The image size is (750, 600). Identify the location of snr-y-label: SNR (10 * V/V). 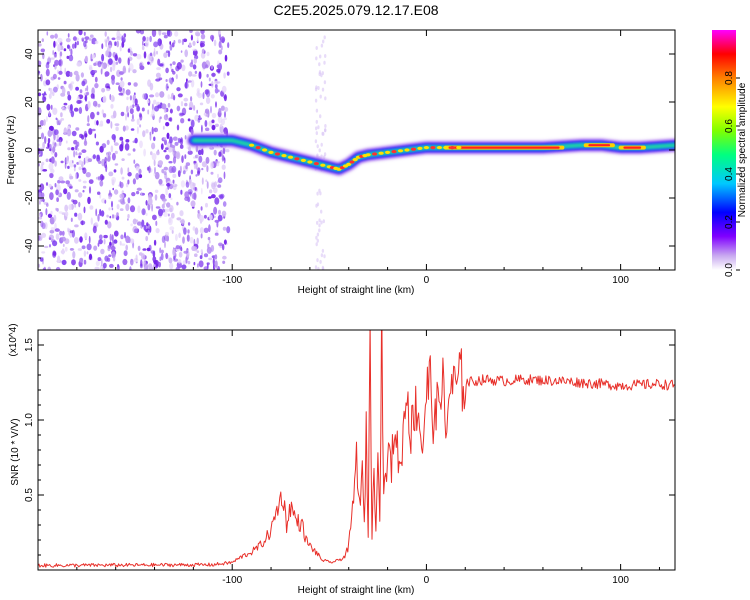
(15, 451).